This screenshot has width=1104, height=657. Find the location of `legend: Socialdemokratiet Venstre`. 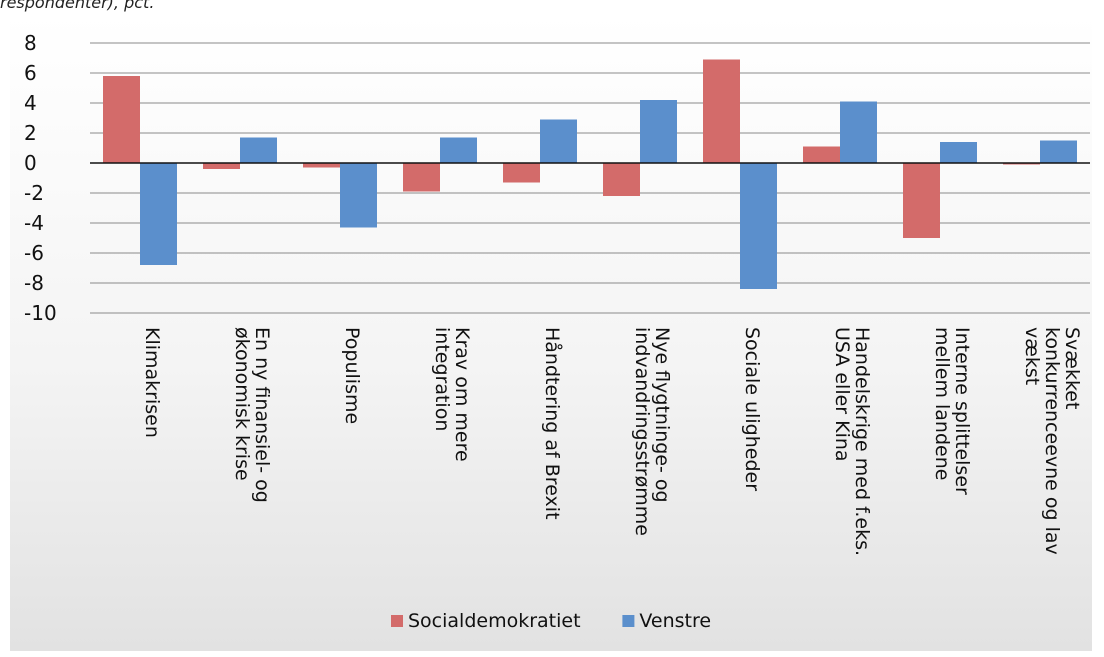

legend: Socialdemokratiet Venstre is located at coordinates (551, 621).